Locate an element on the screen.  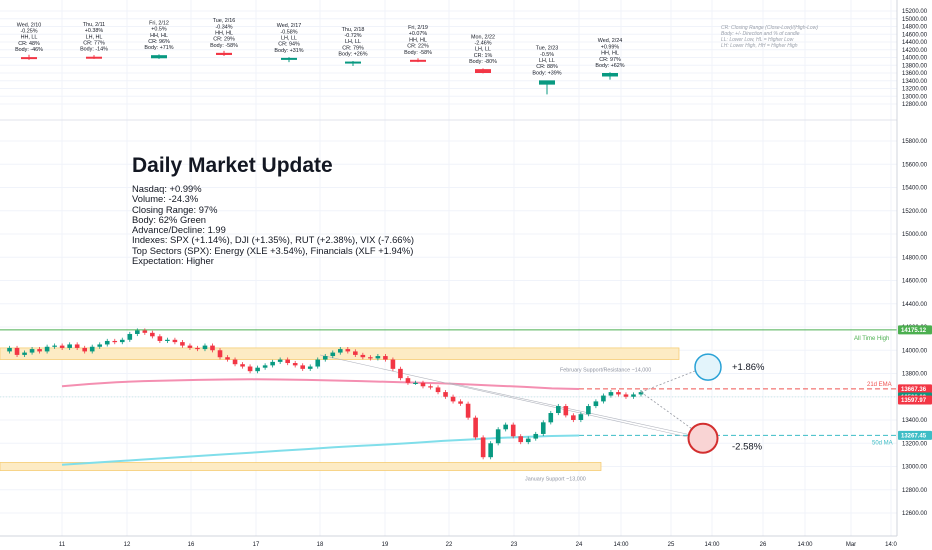
x-tick-label: 22 is located at coordinates (449, 545).